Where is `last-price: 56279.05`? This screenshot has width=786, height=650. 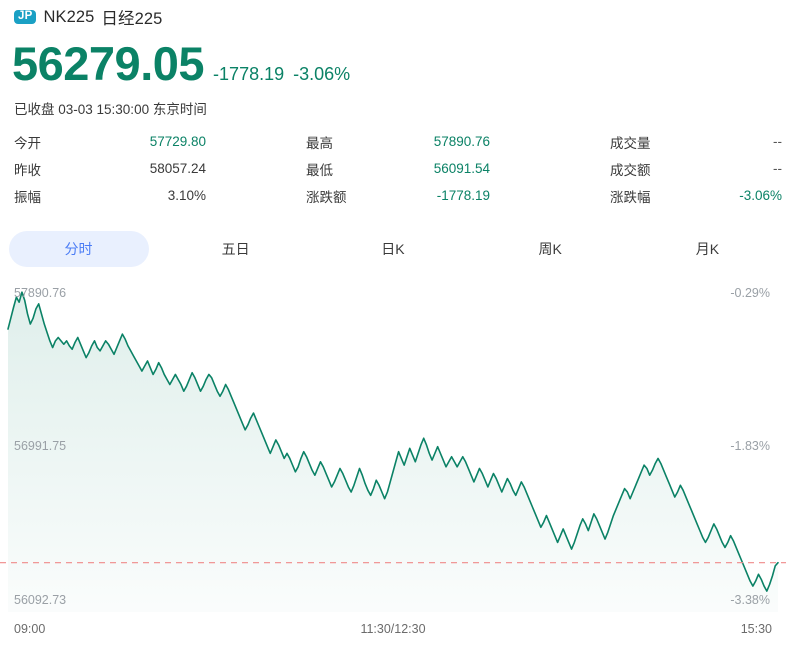 last-price: 56279.05 is located at coordinates (108, 63).